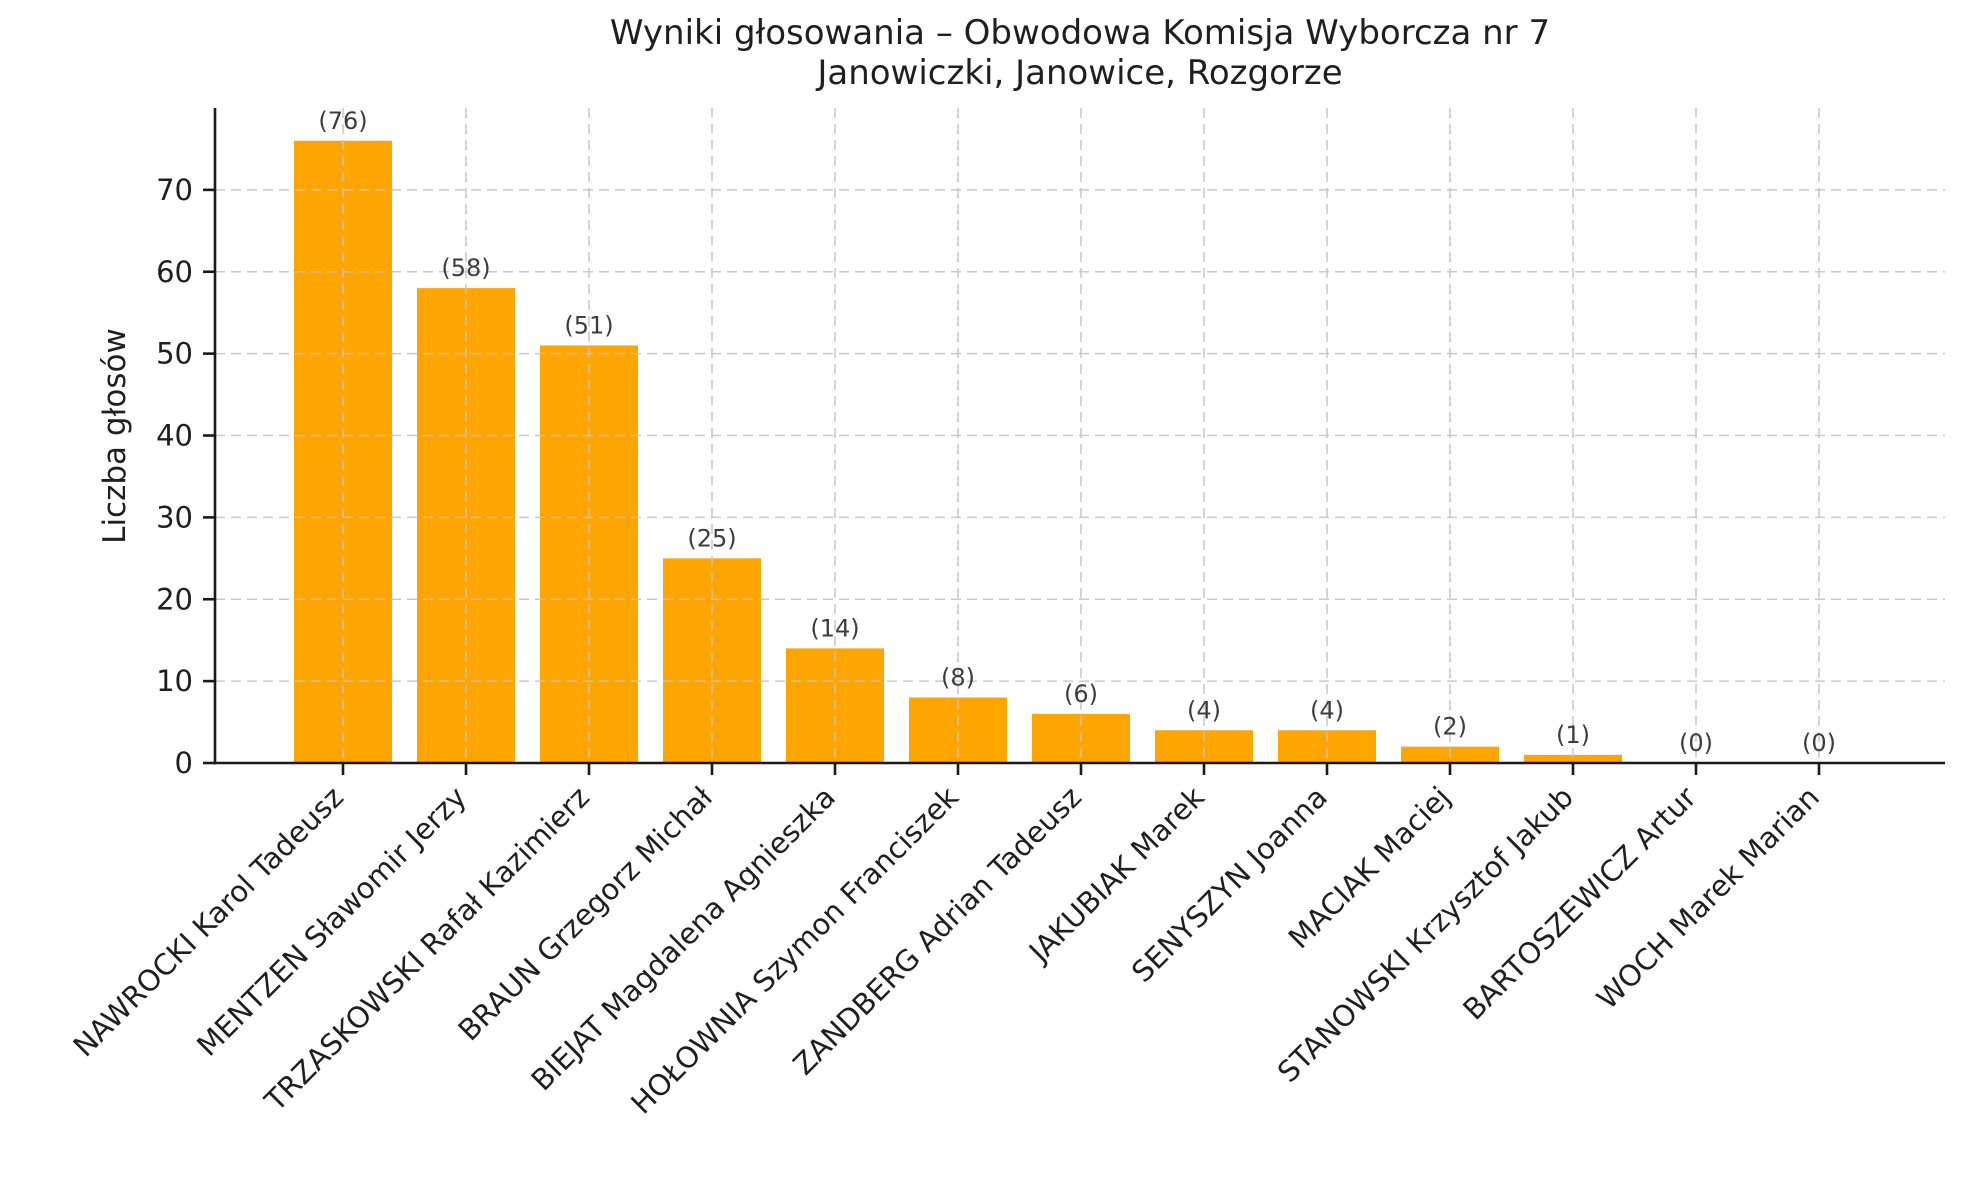  I want to click on chart-title-line2: Janowiczki, Janowice, Rozgorze, so click(1078, 73).